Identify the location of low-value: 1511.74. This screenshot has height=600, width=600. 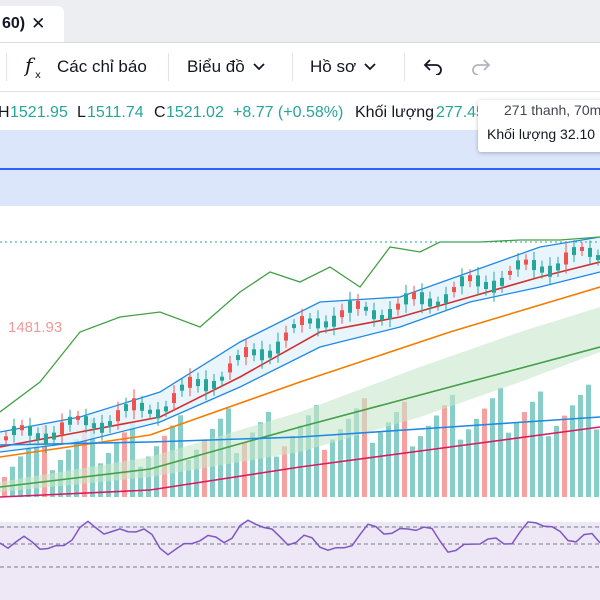
(115, 112).